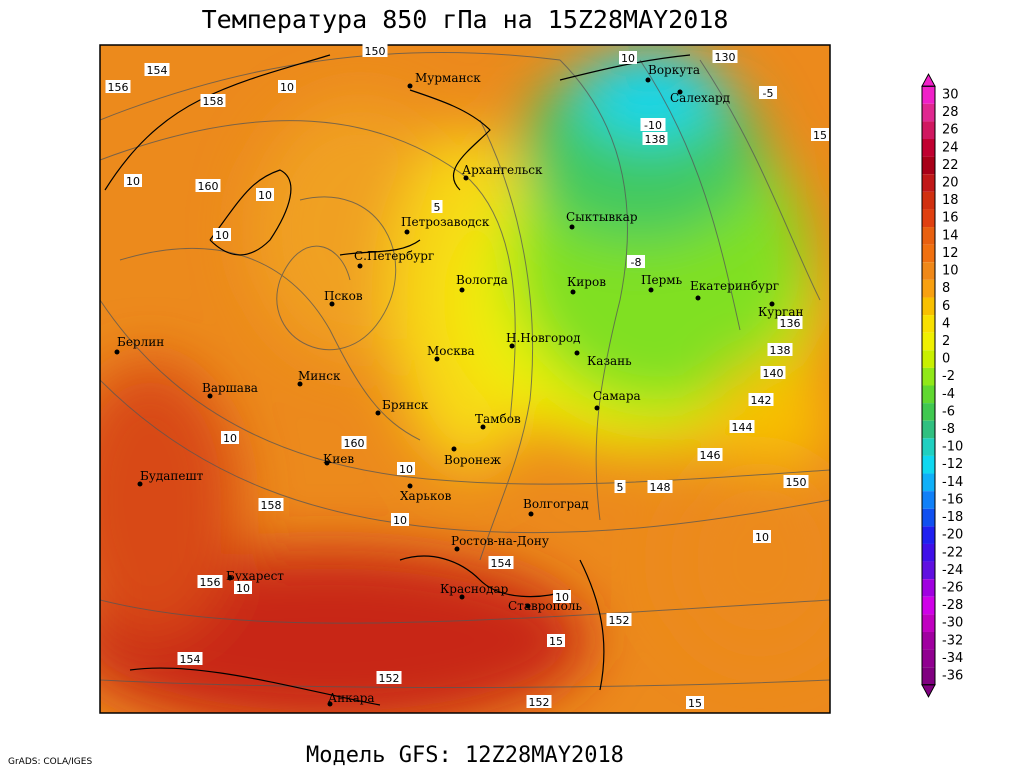 This screenshot has height=768, width=1024. I want to click on colorbar-top-arrow, so click(928, 80).